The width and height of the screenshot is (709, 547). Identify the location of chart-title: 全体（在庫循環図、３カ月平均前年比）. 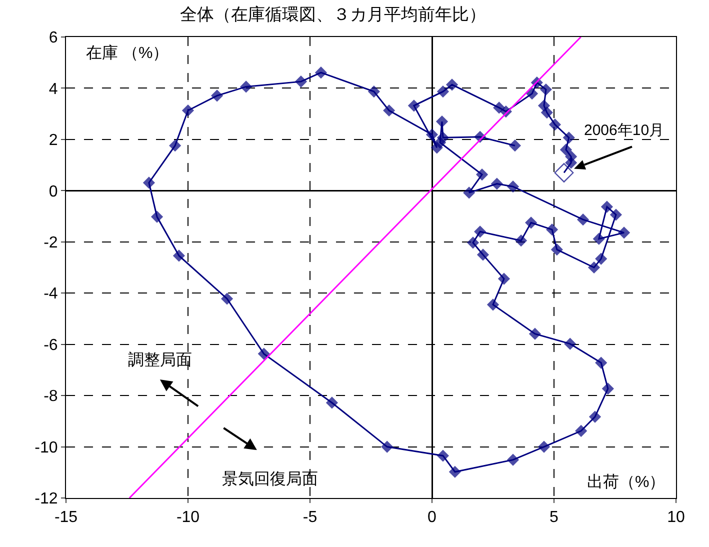
(333, 14).